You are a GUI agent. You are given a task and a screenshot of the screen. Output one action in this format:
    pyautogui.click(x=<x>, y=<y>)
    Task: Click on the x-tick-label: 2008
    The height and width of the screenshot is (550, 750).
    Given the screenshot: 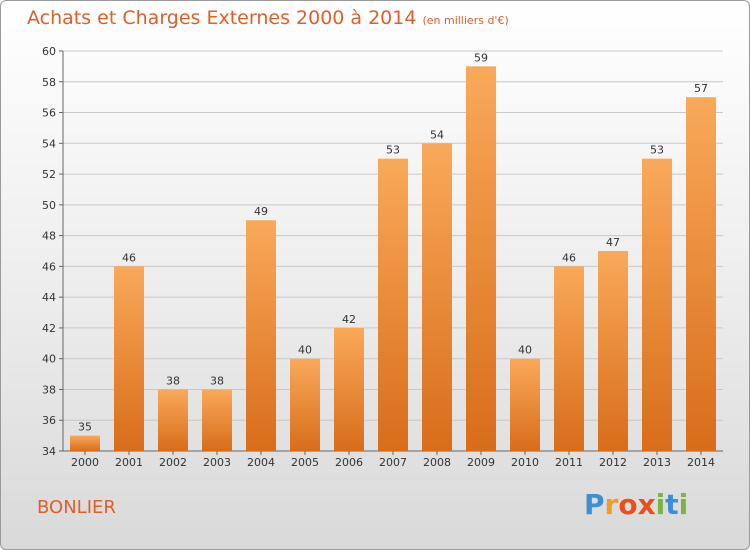 What is the action you would take?
    pyautogui.click(x=437, y=462)
    